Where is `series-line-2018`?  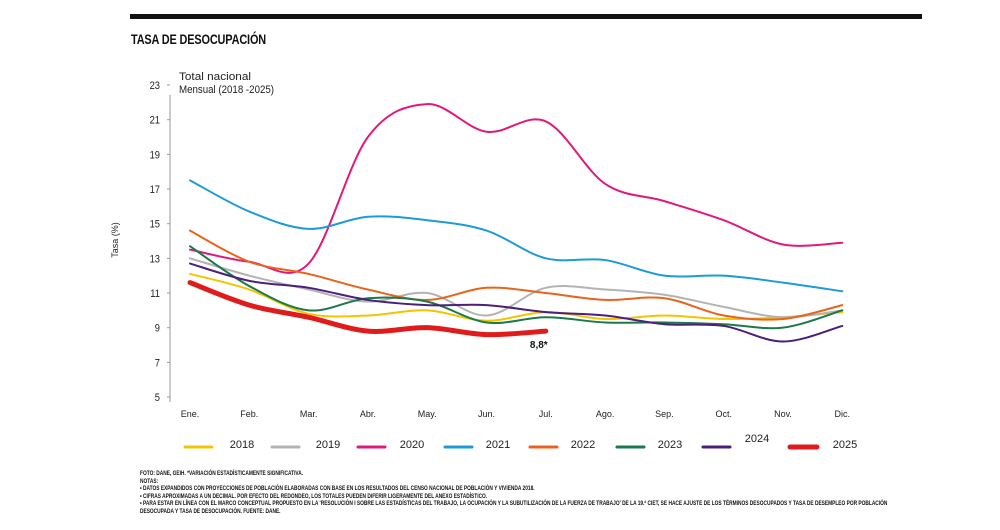
series-line-2018 is located at coordinates (516, 297).